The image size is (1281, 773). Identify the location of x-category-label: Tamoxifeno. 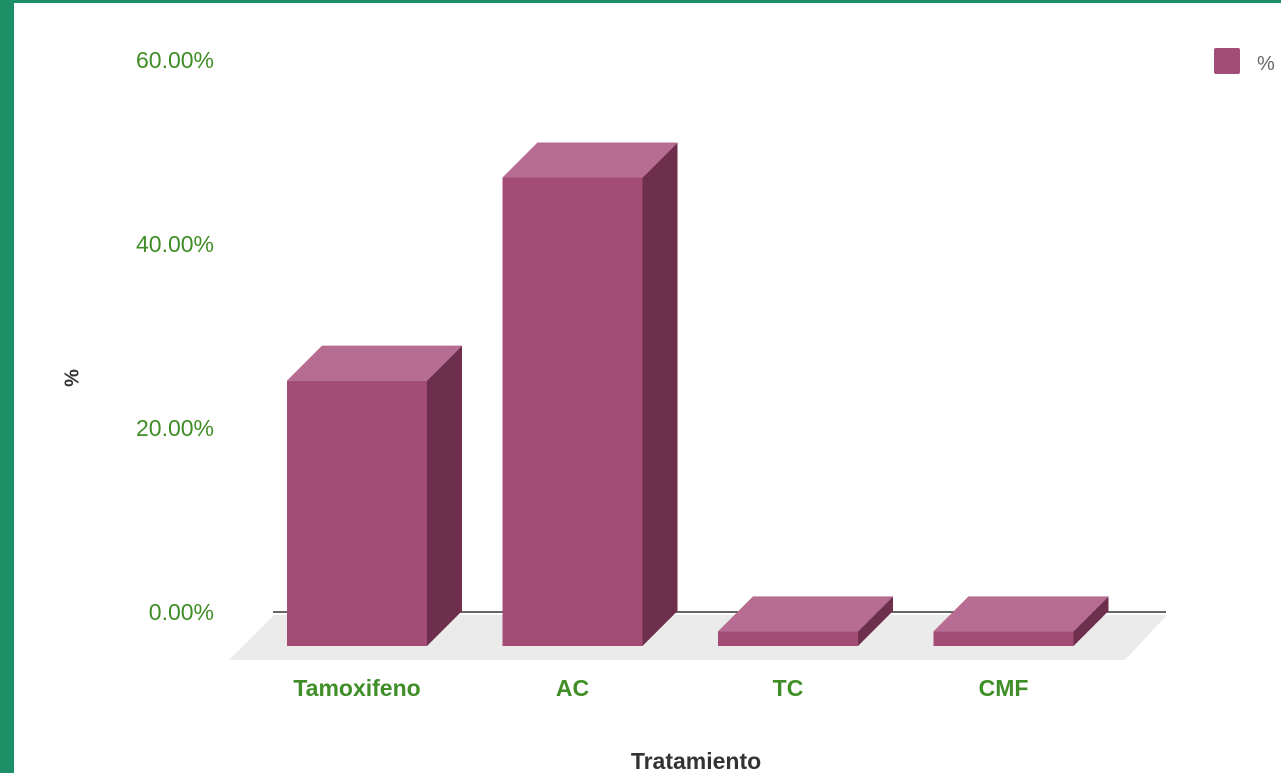
(356, 688).